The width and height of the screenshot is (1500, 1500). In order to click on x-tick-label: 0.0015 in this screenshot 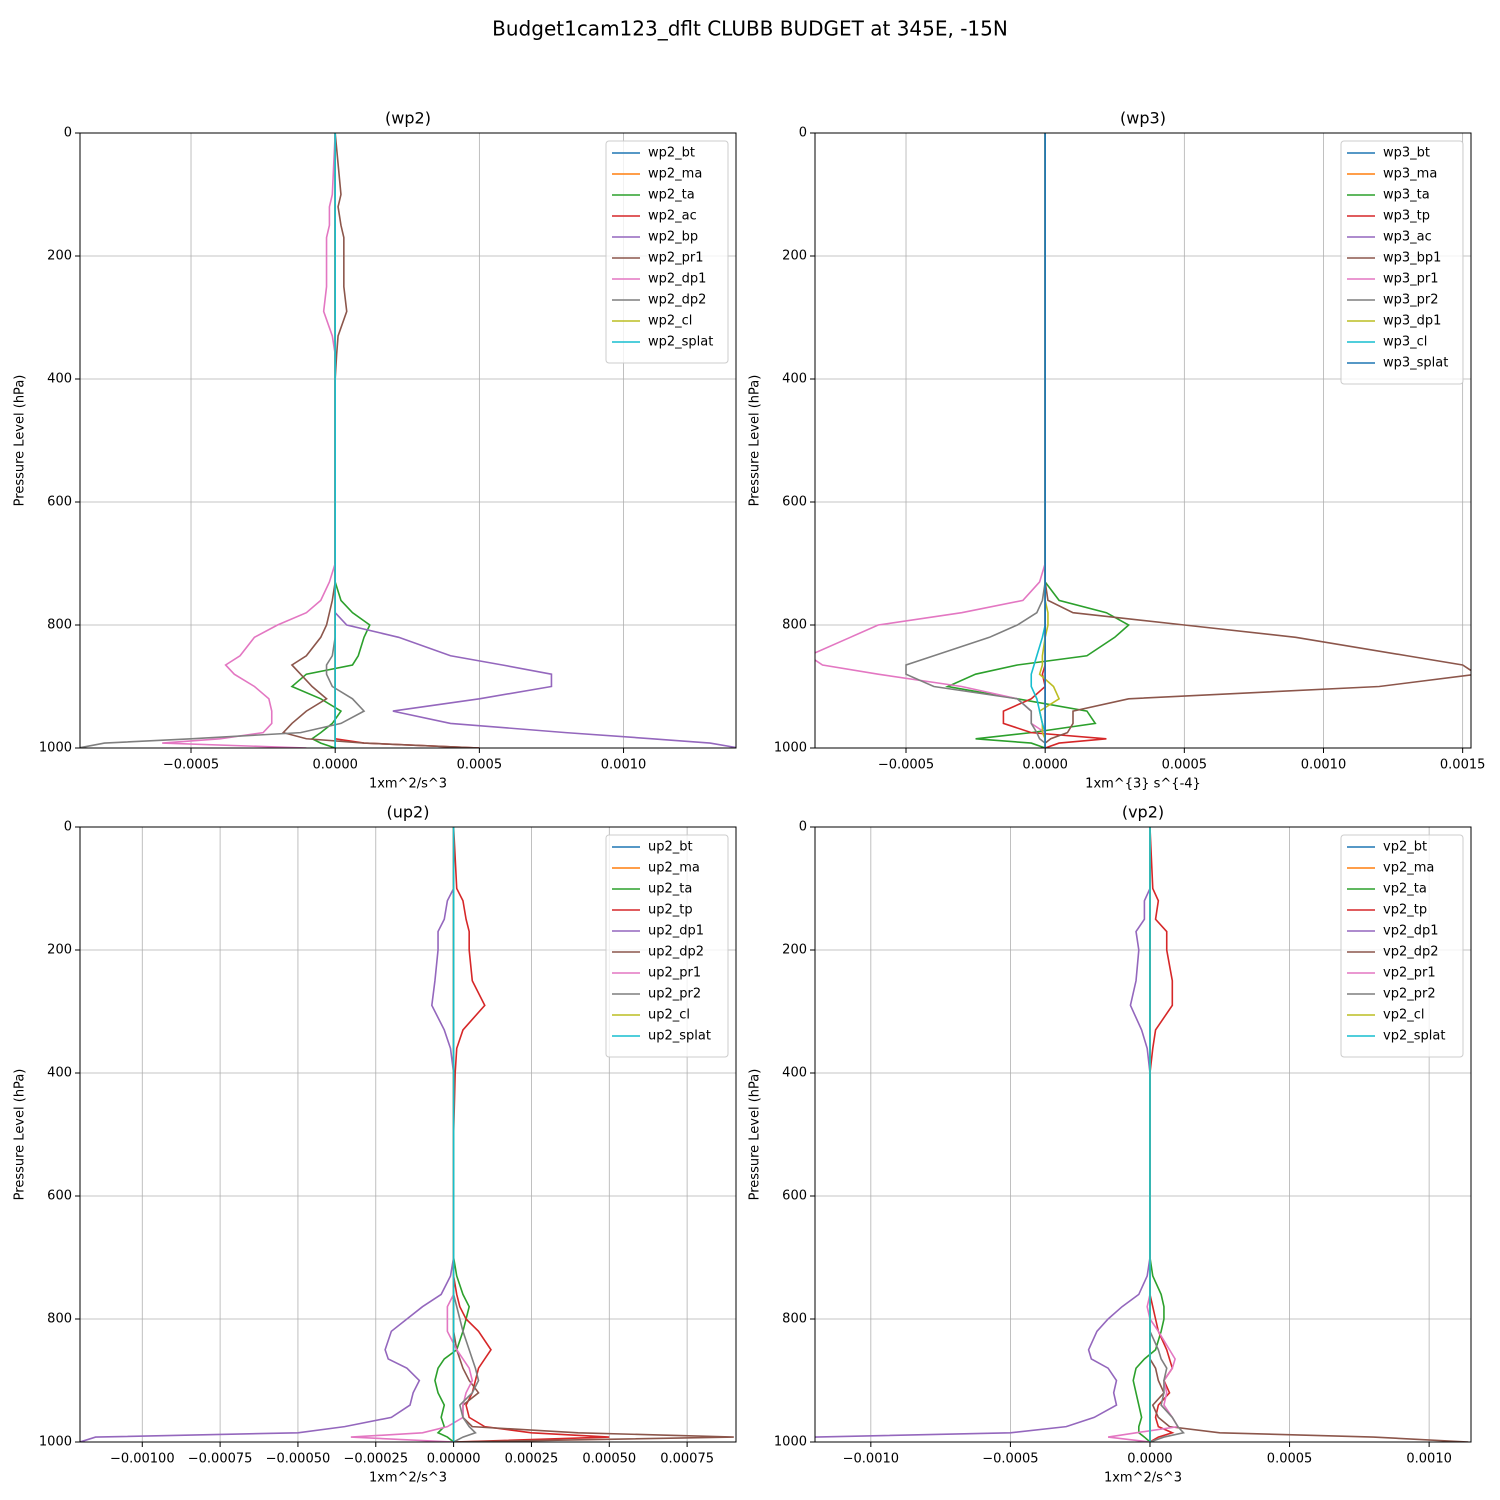, I will do `click(1463, 765)`.